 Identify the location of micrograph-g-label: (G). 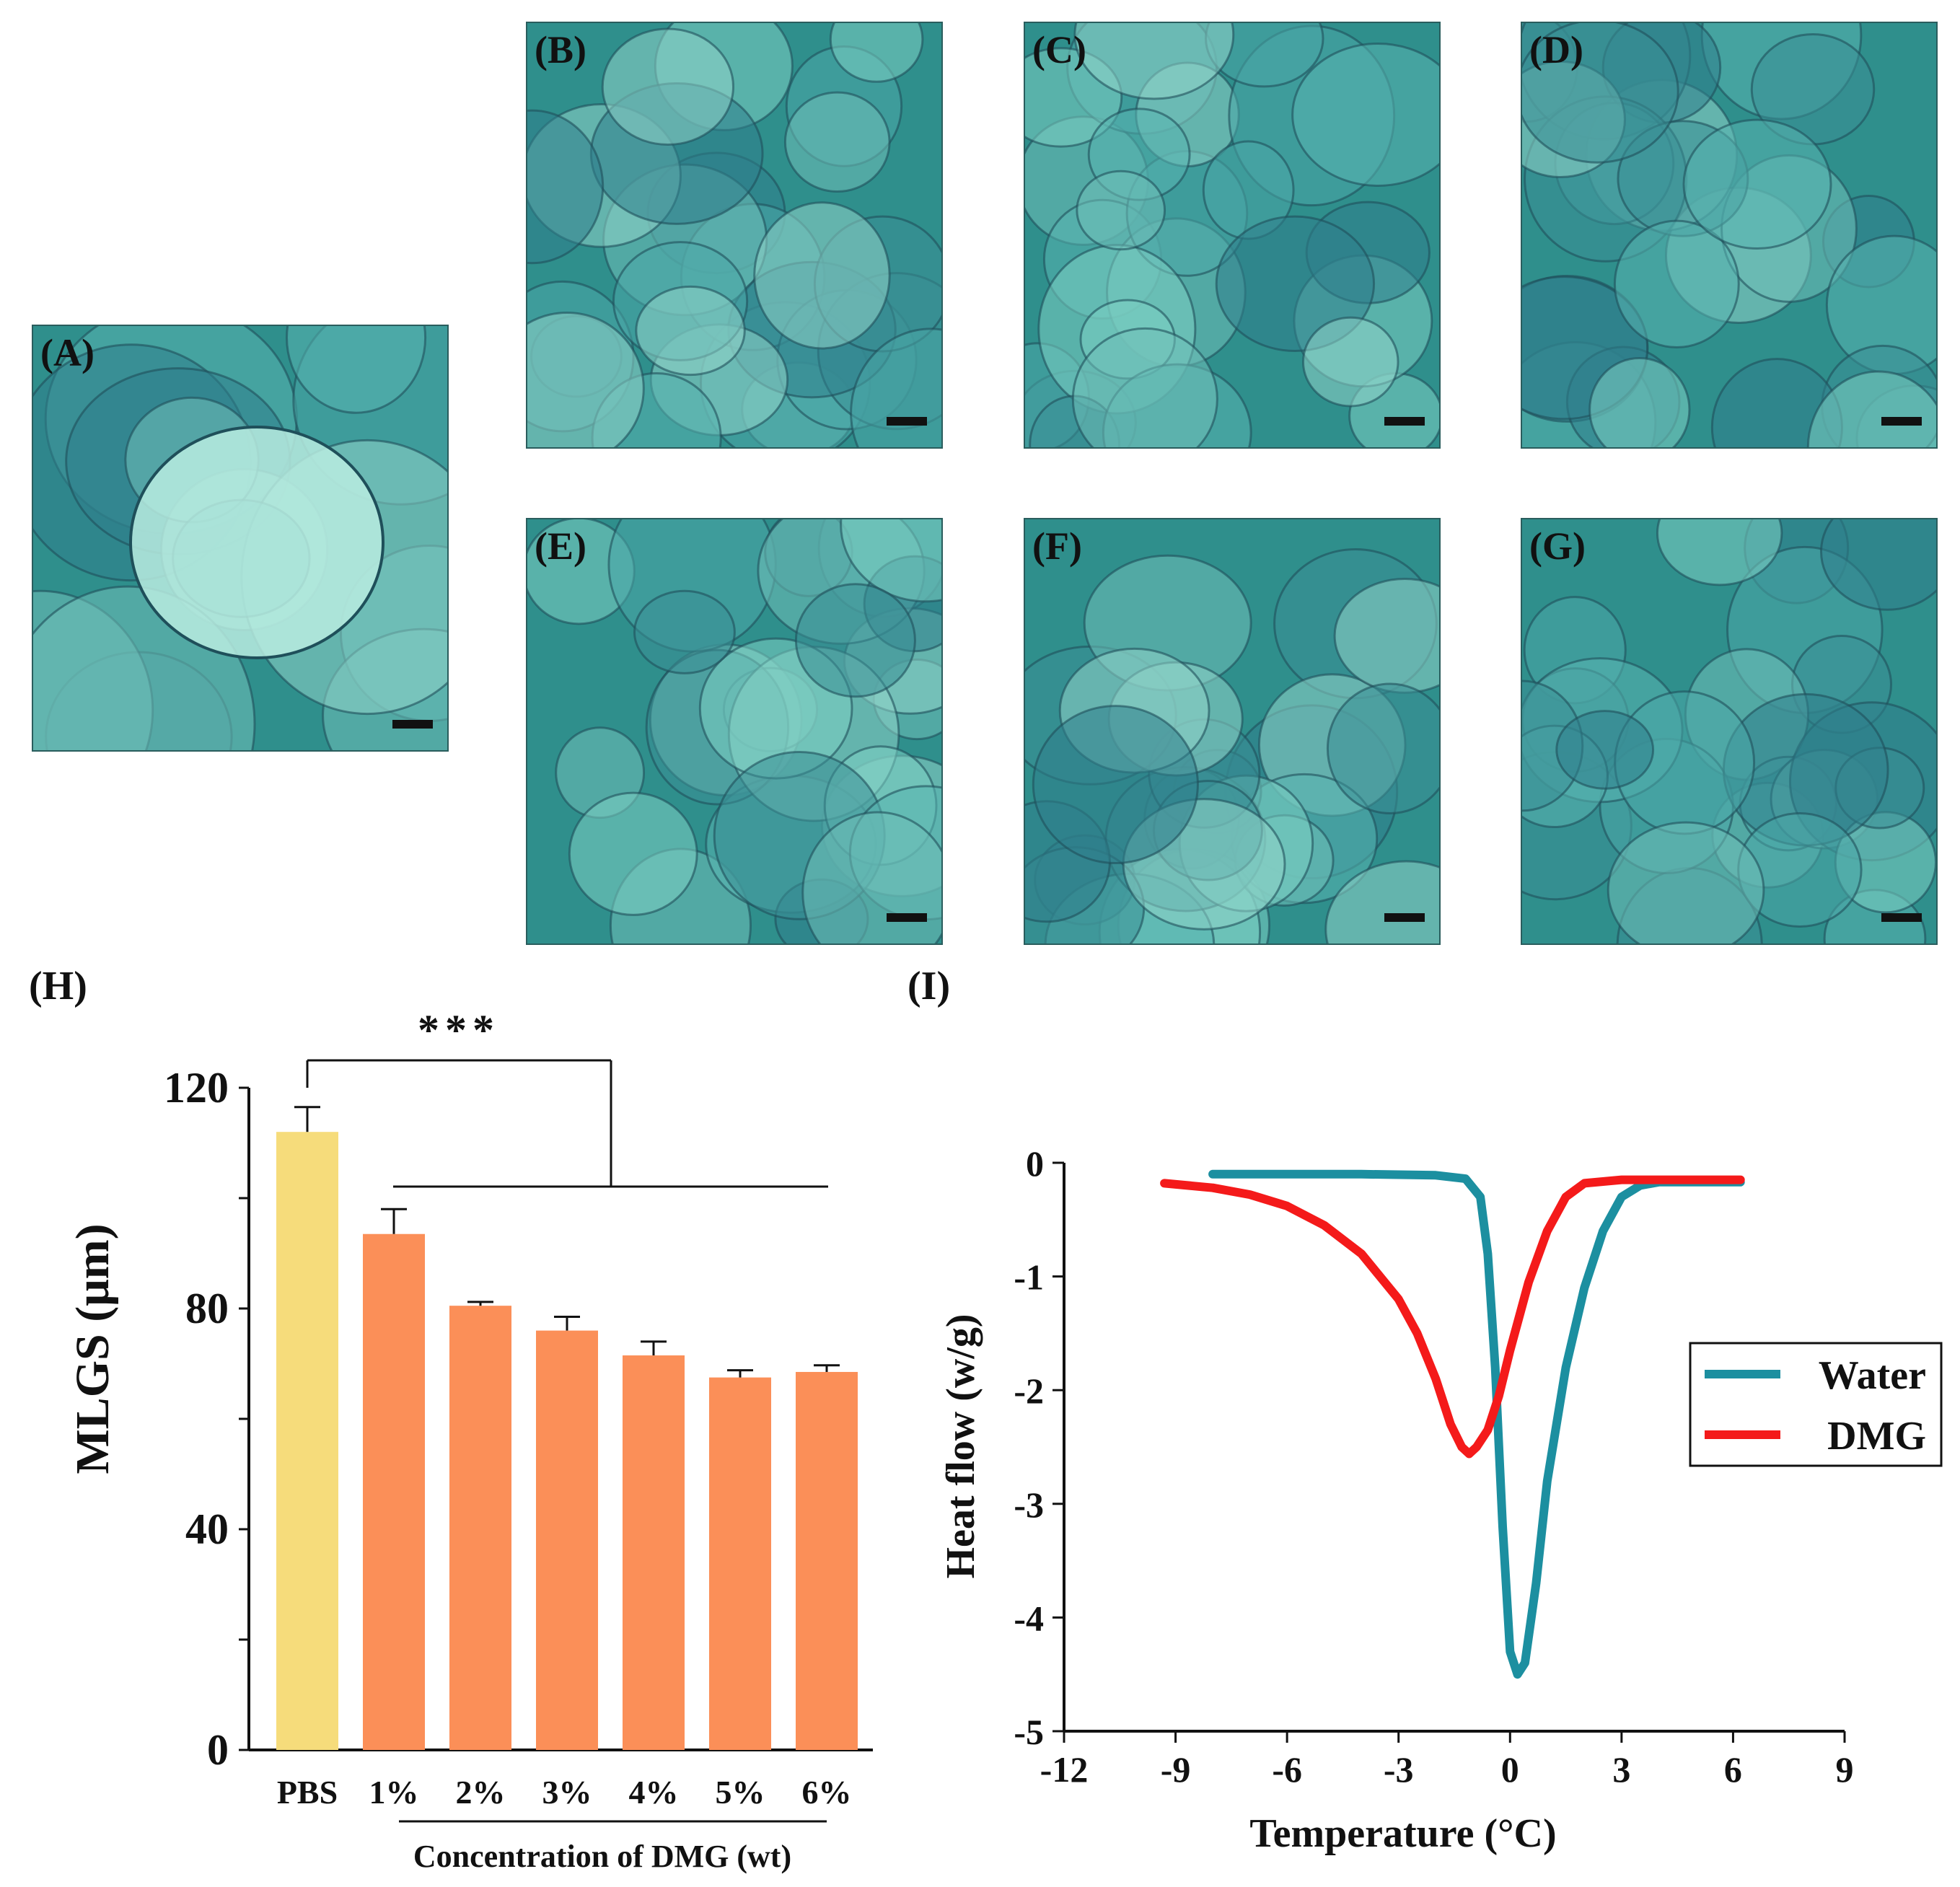
(1558, 546).